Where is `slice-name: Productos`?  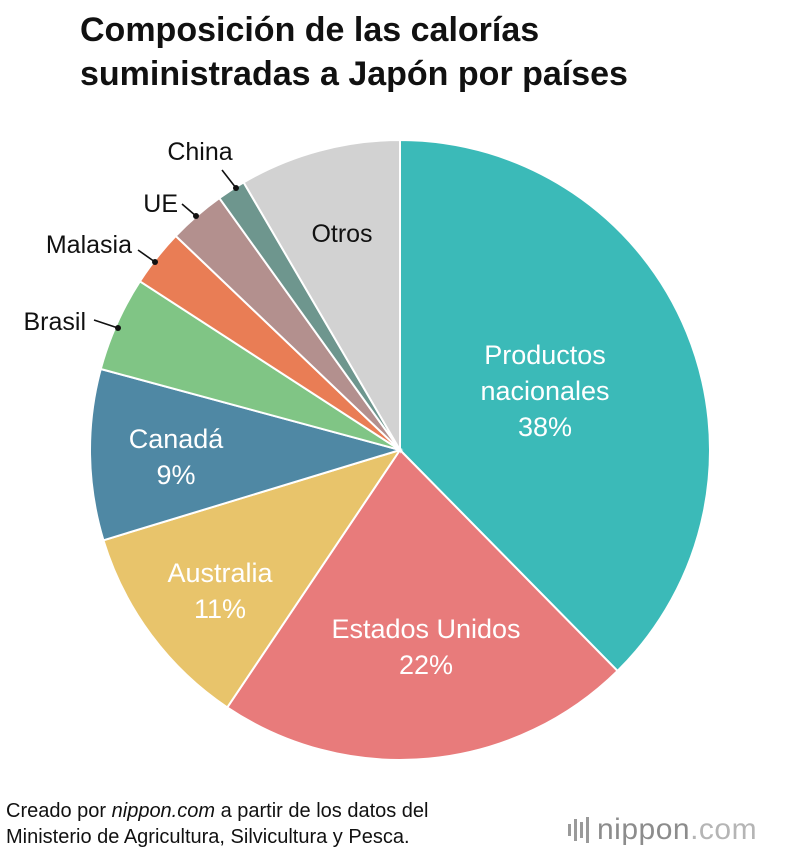
slice-name: Productos is located at coordinates (545, 355).